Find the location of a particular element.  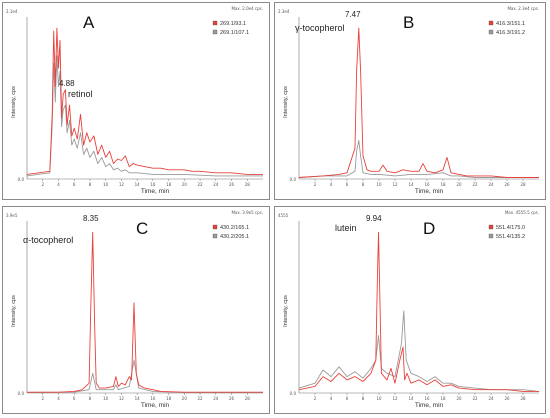

legend-label-2: 416.3/191.2 is located at coordinates (510, 33).